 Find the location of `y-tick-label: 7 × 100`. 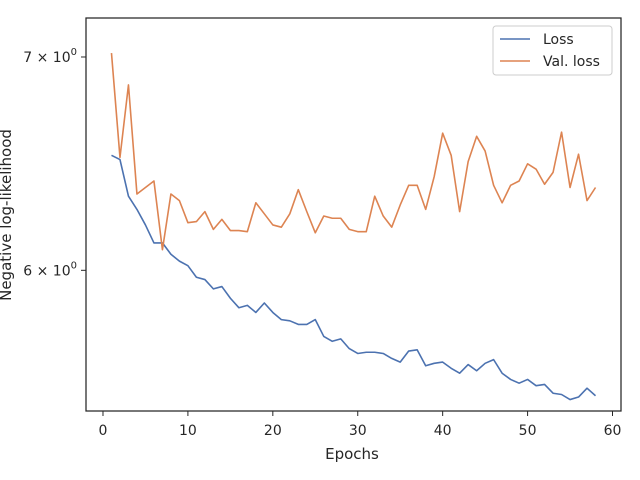

y-tick-label: 7 × 100 is located at coordinates (50, 56).